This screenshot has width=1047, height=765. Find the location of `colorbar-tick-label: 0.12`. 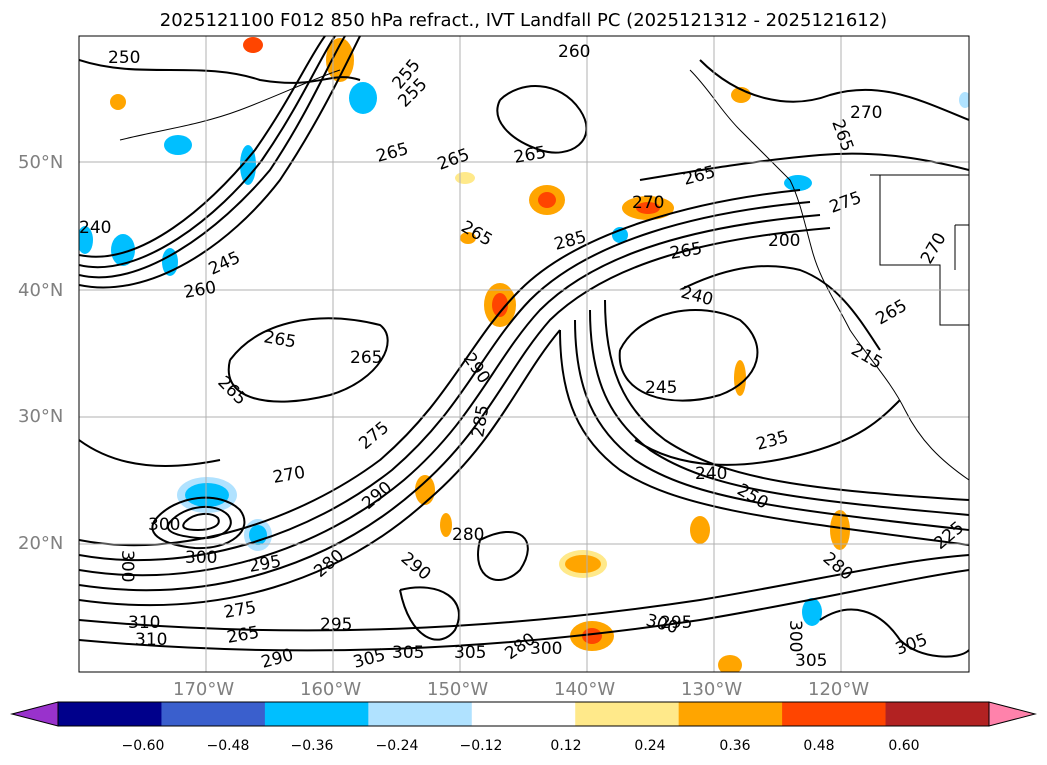

colorbar-tick-label: 0.12 is located at coordinates (566, 746).